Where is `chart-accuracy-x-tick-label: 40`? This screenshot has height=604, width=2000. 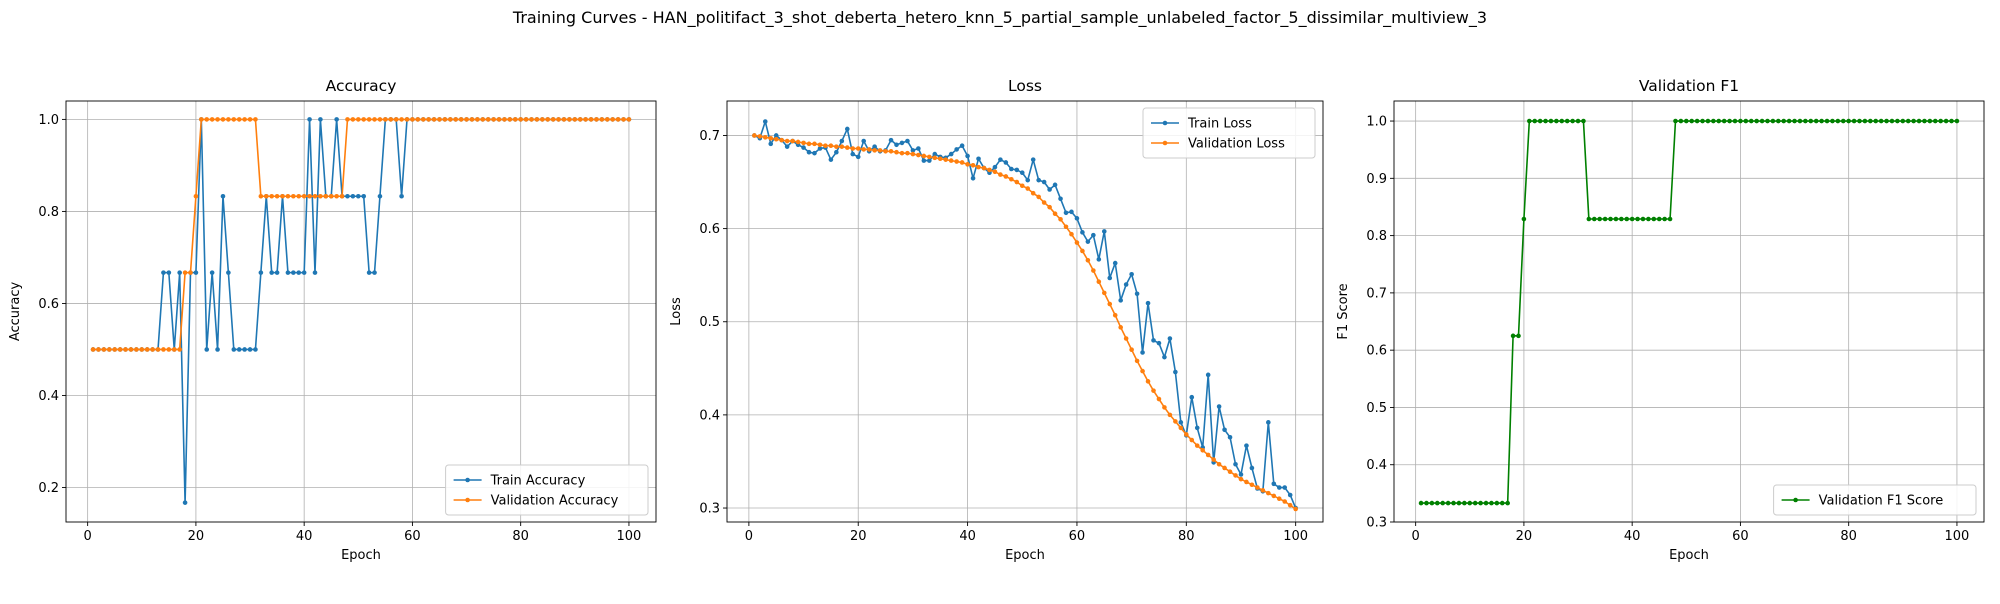 chart-accuracy-x-tick-label: 40 is located at coordinates (304, 536).